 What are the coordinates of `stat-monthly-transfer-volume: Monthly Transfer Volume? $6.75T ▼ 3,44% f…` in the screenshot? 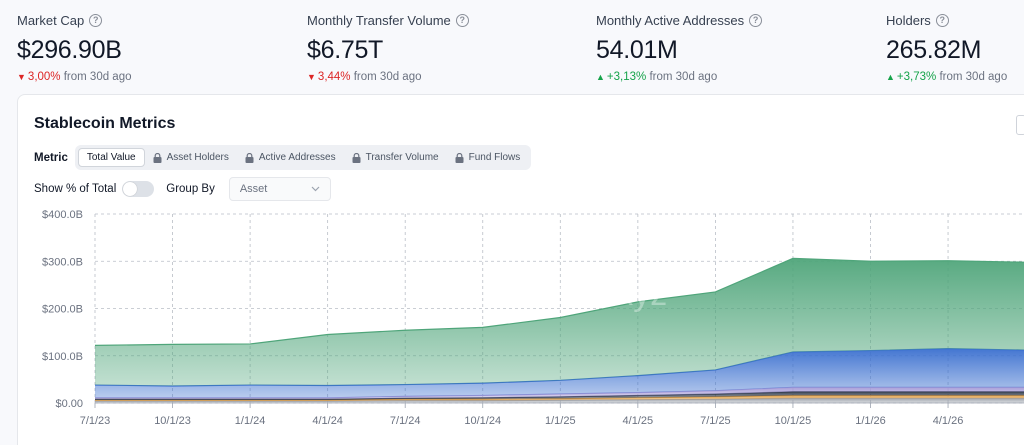 It's located at (388, 47).